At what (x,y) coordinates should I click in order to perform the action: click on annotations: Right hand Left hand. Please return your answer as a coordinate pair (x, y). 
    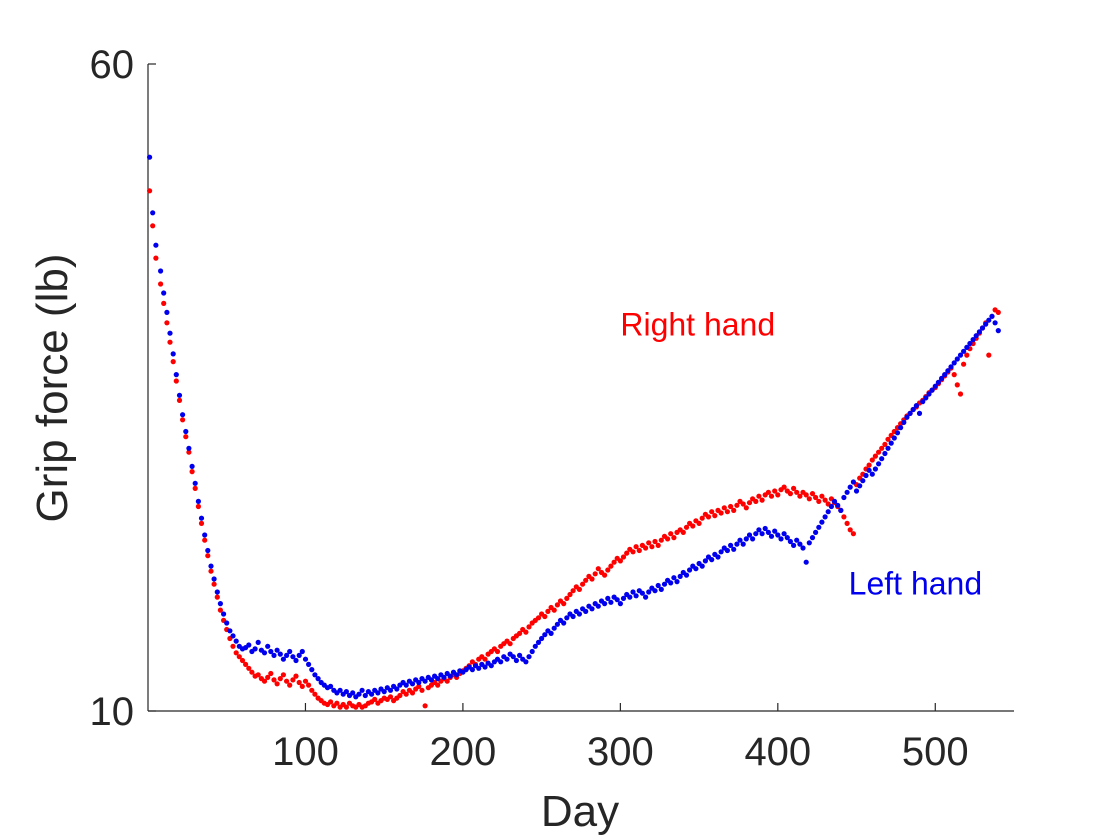
    Looking at the image, I should click on (801, 454).